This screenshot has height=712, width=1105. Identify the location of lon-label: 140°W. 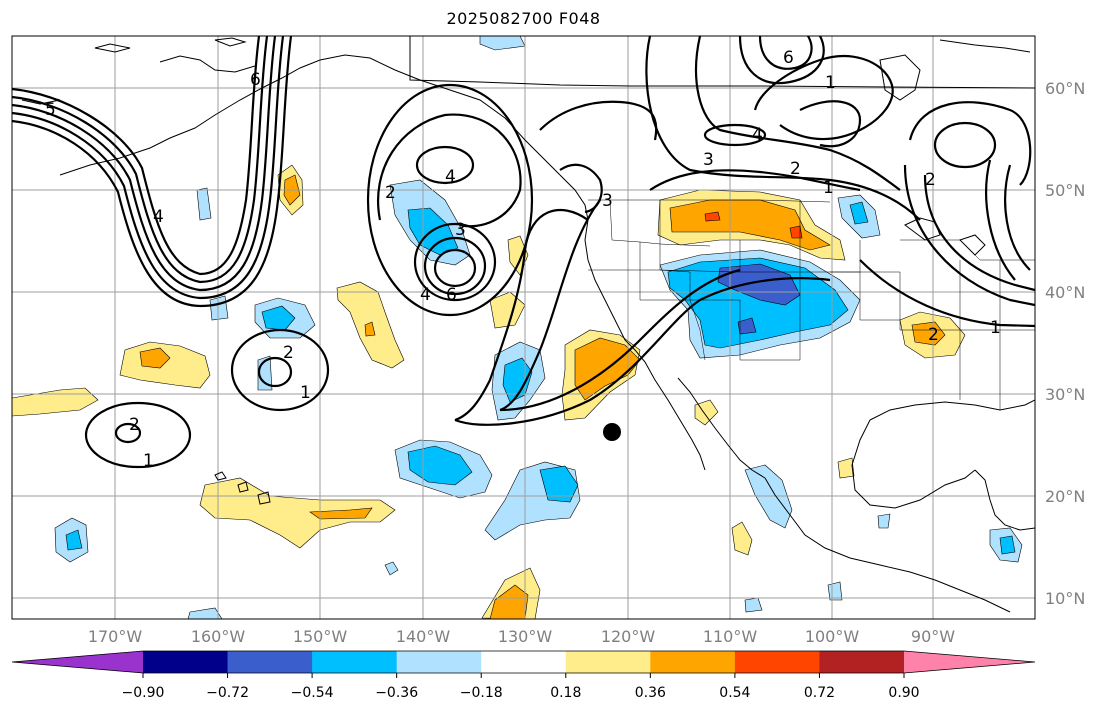
(423, 636).